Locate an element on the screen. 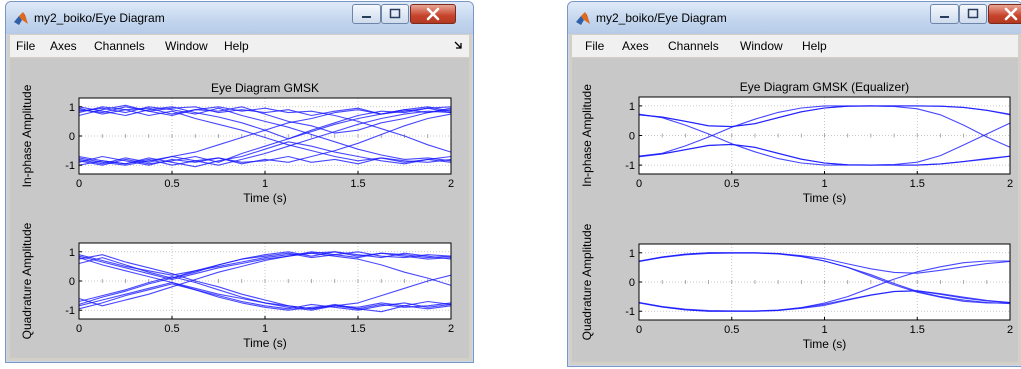  plot-title: Eye Diagram GMSK (Equalizer) is located at coordinates (824, 87).